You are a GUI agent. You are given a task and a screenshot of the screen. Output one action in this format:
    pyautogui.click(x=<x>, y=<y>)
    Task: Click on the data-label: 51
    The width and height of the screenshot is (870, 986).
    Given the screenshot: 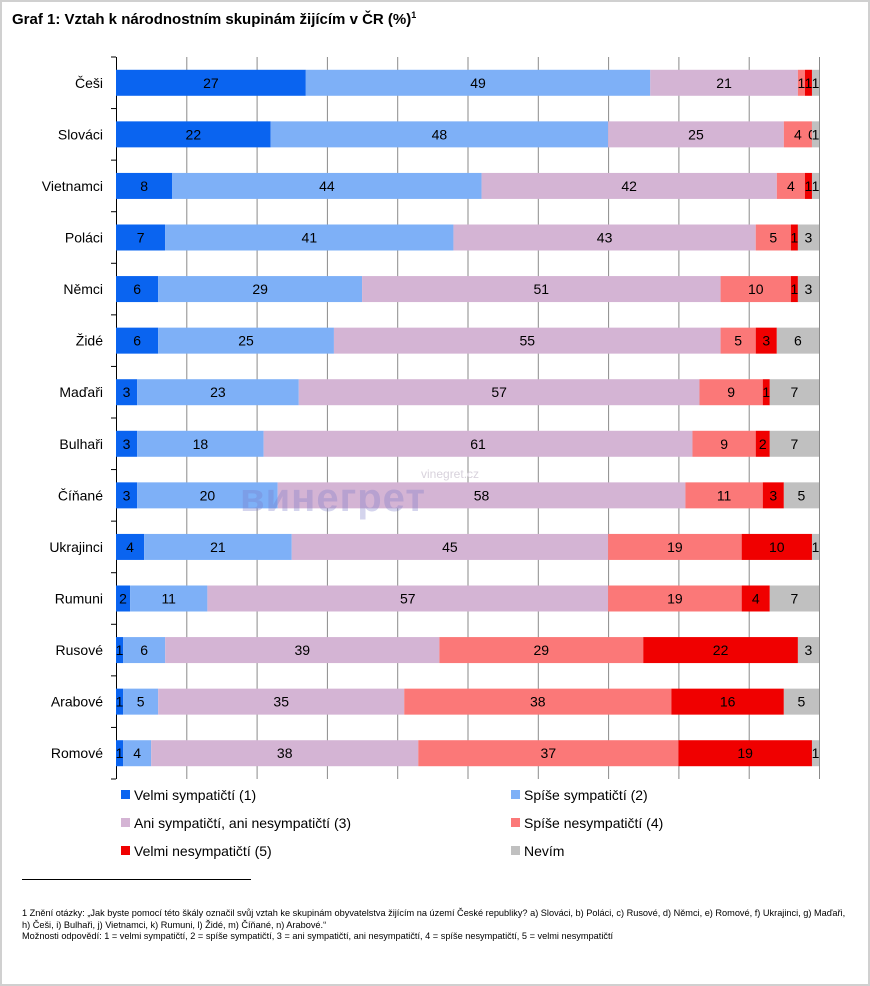 What is the action you would take?
    pyautogui.click(x=542, y=289)
    